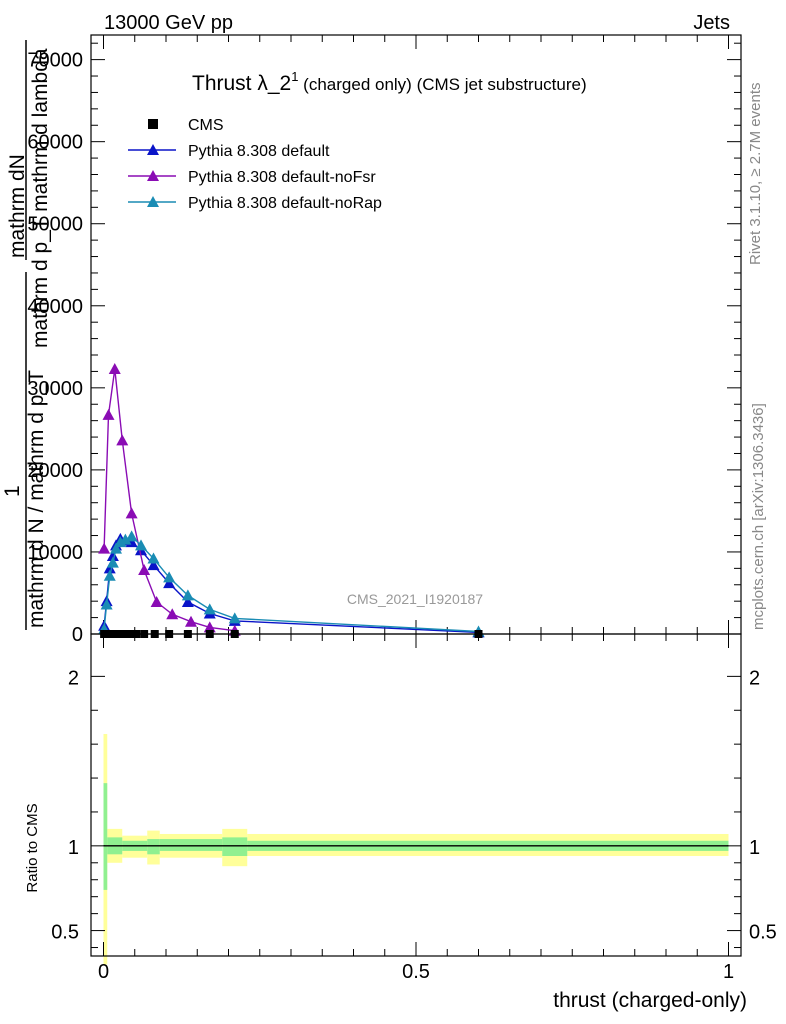 The image size is (786, 1024). I want to click on x-tick-label: 0, so click(103, 972).